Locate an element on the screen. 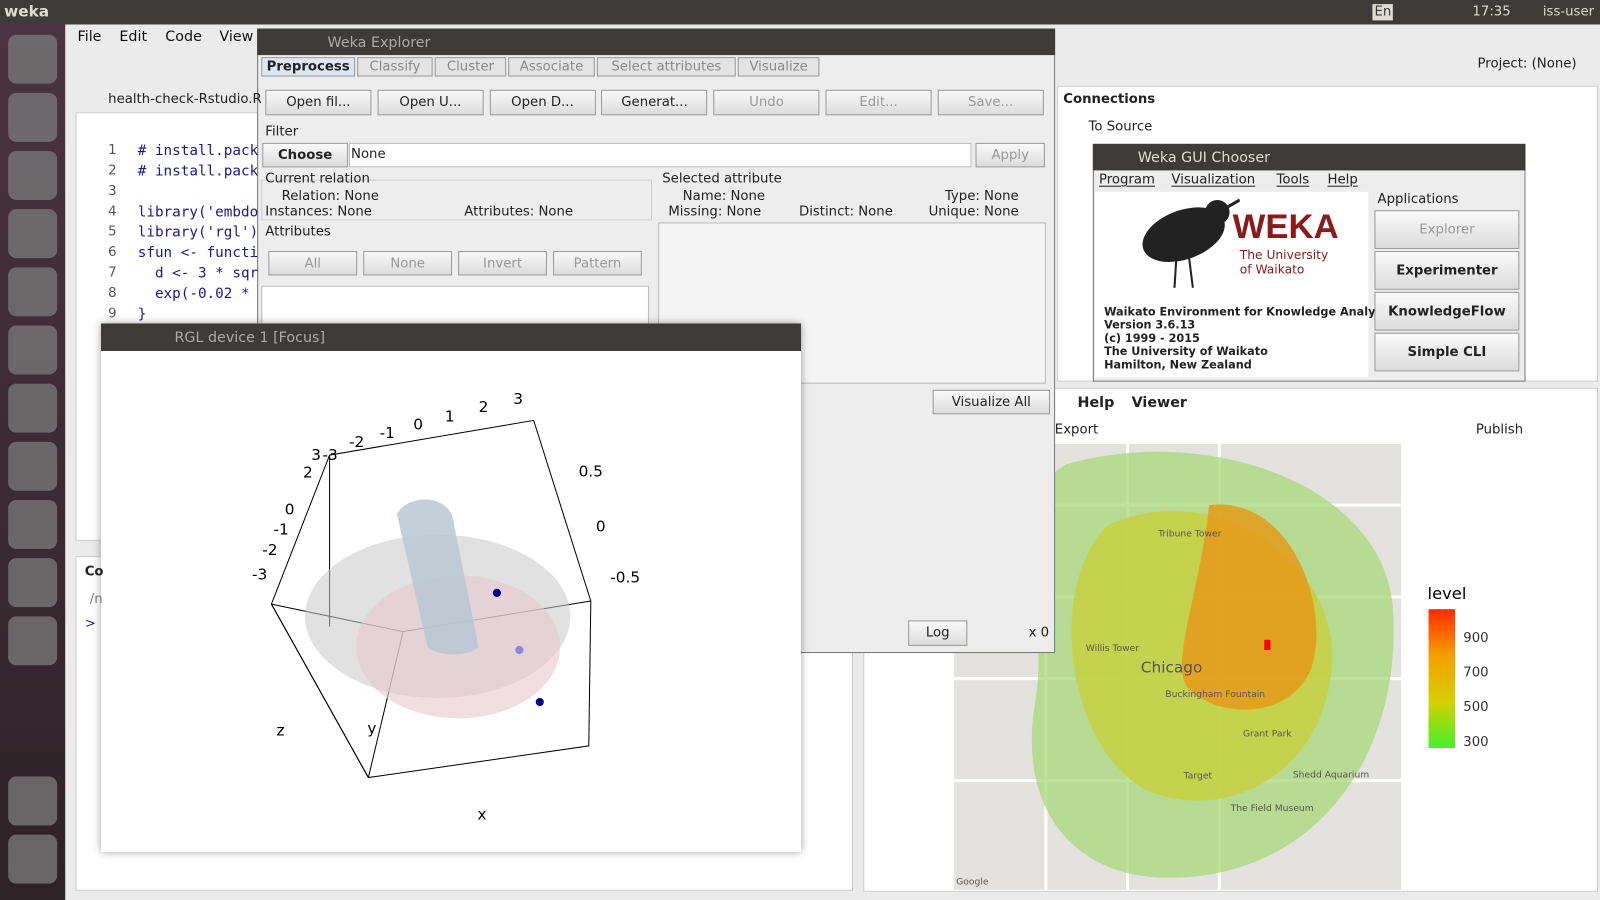 This screenshot has height=900, width=1600. filter-value: None is located at coordinates (368, 154).